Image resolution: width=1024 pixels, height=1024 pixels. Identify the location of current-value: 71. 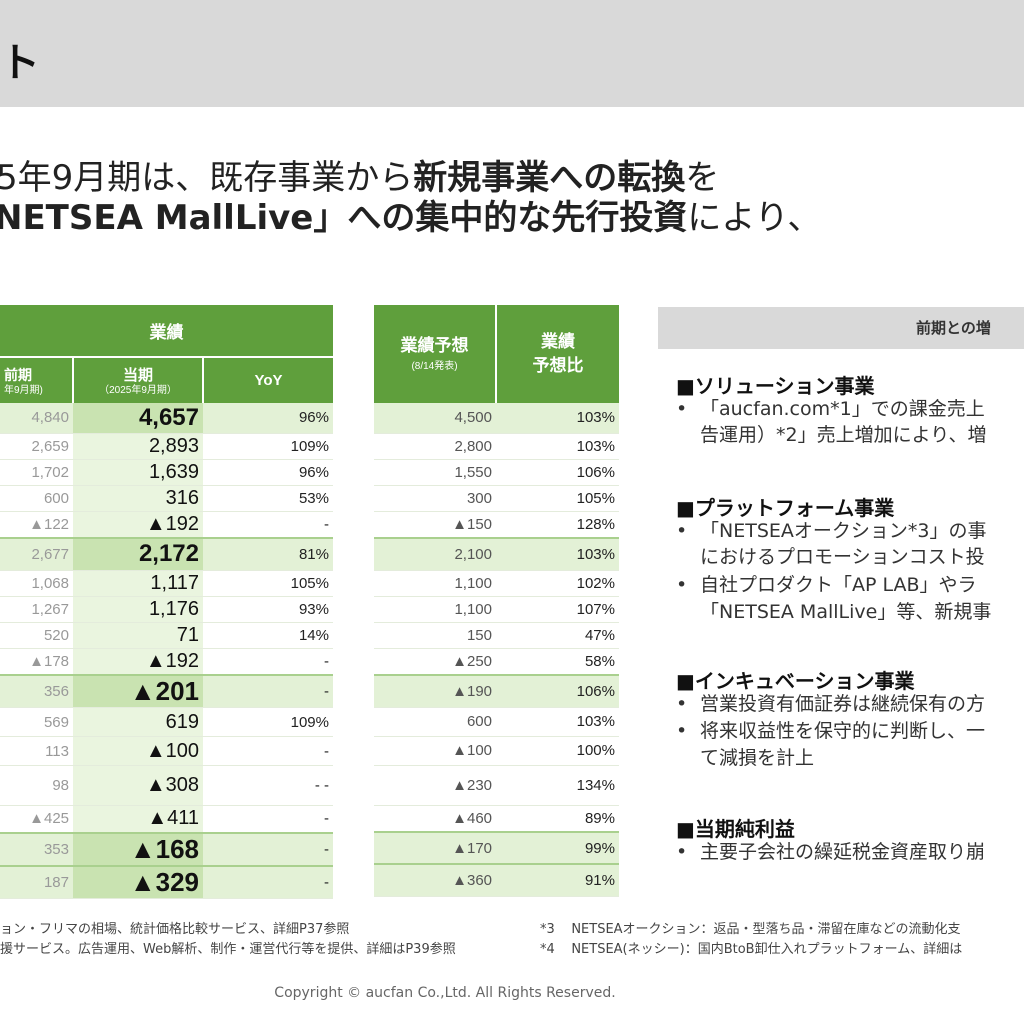
(138, 635).